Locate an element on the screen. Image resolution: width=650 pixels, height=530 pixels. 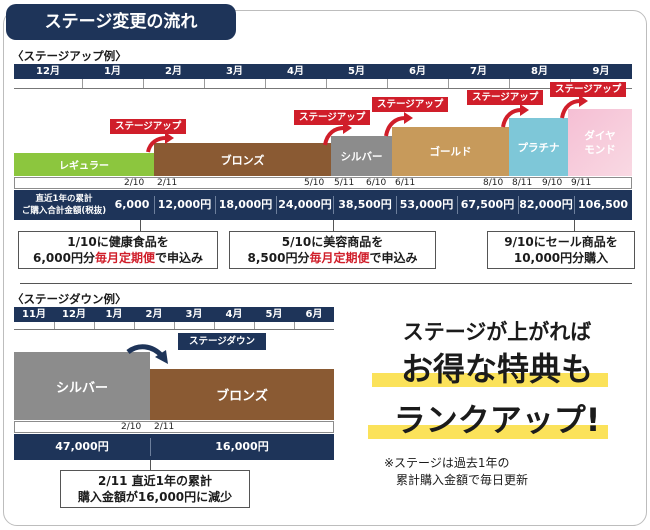
section-title: ステージ変更の流れ is located at coordinates (121, 22).